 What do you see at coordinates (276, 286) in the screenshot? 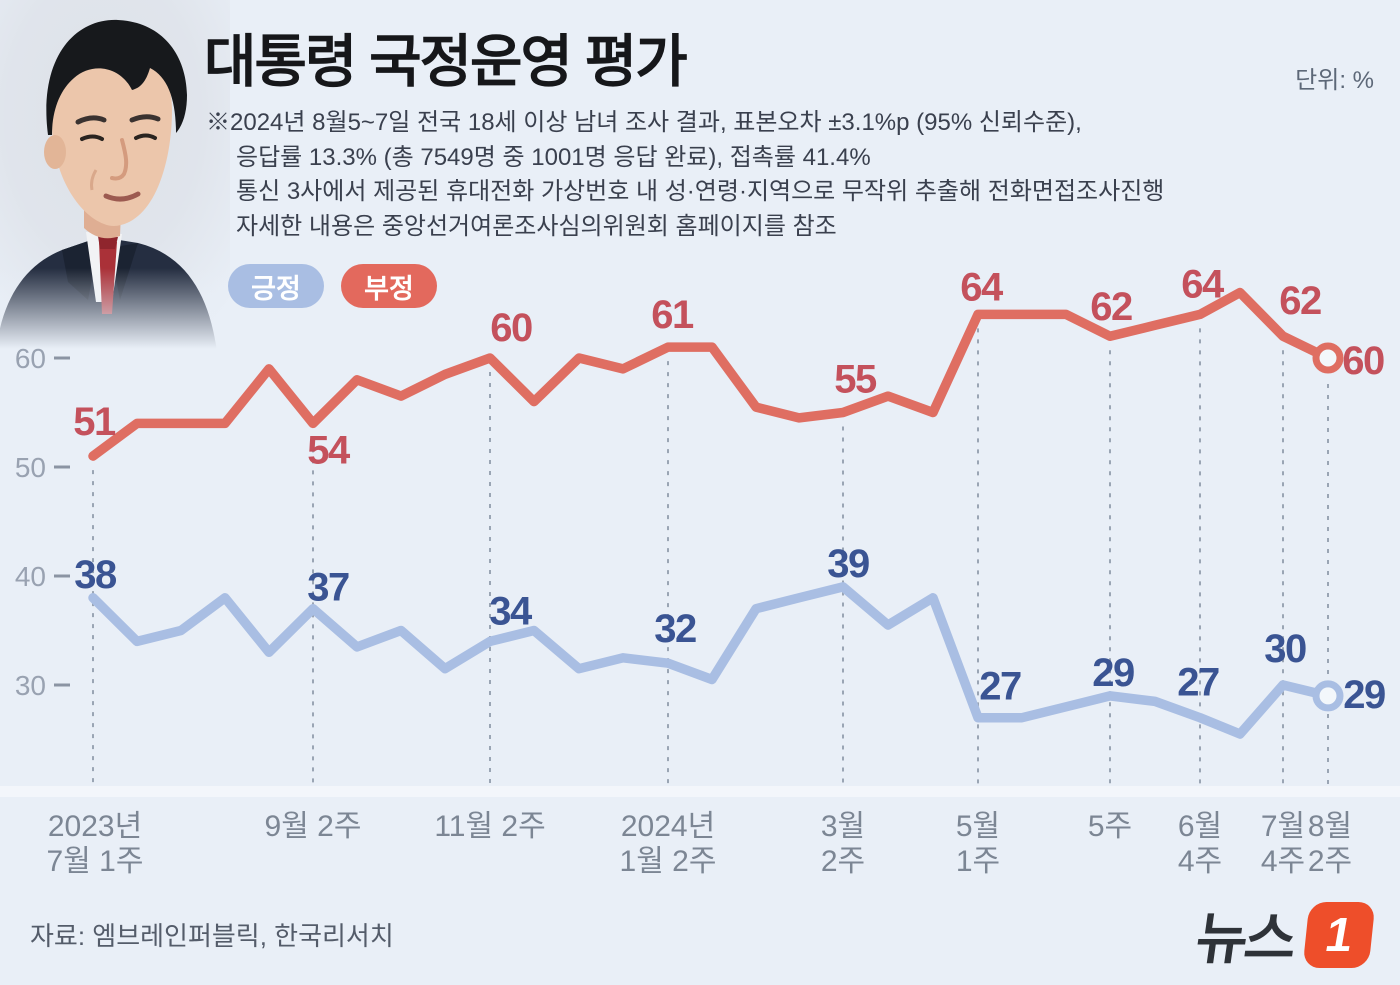
I see `legend-positive-pill: 긍정` at bounding box center [276, 286].